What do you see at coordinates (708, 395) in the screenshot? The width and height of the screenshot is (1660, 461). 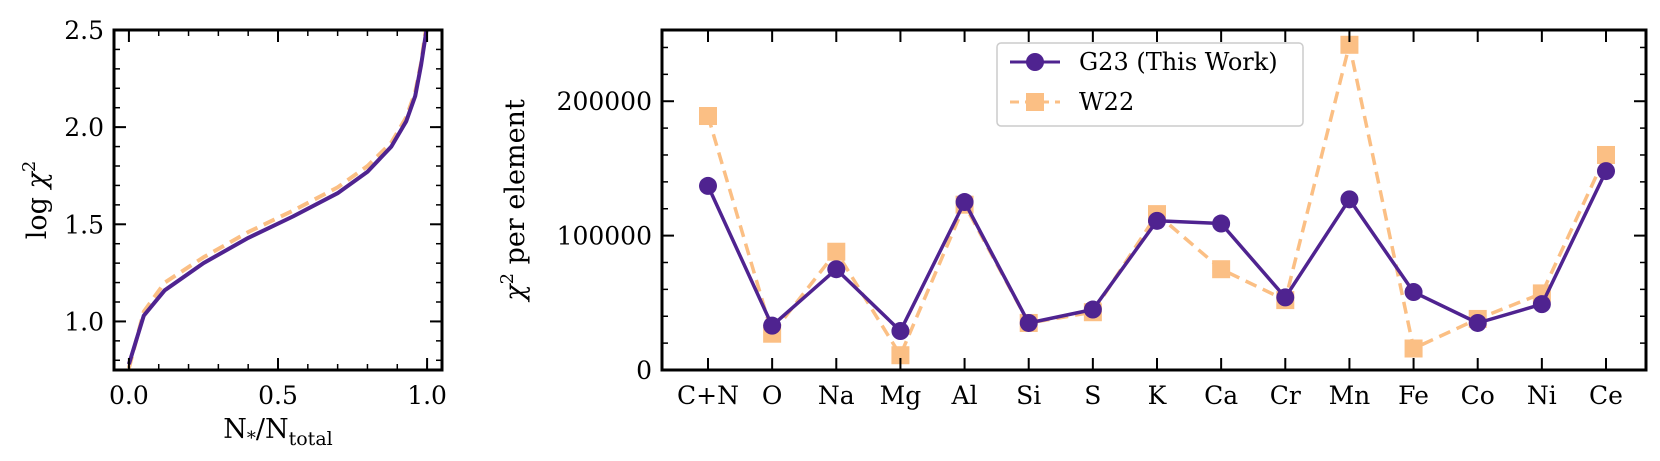 I see `right-x-tick-label: C+N` at bounding box center [708, 395].